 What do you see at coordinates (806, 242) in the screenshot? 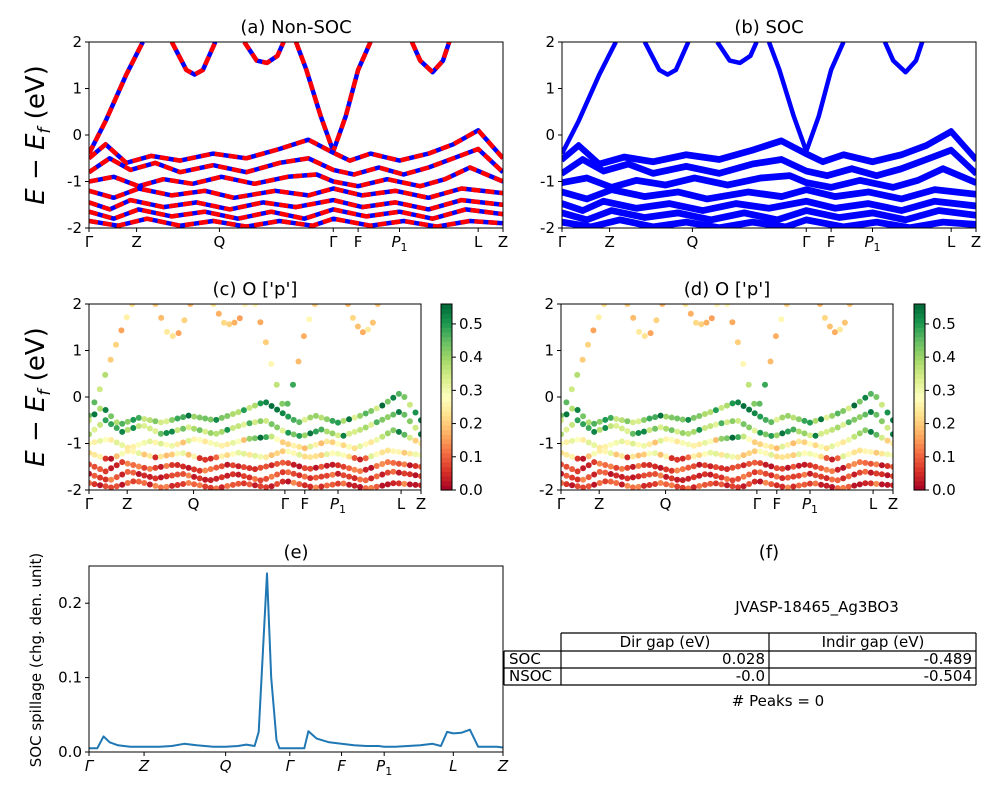
I see `x-tick-label: Γ` at bounding box center [806, 242].